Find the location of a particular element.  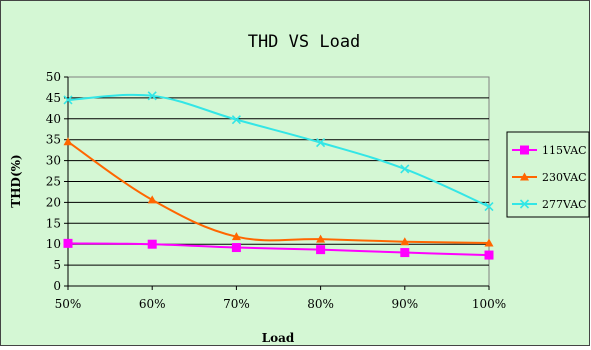

x-tick-label: 80% is located at coordinates (320, 304).